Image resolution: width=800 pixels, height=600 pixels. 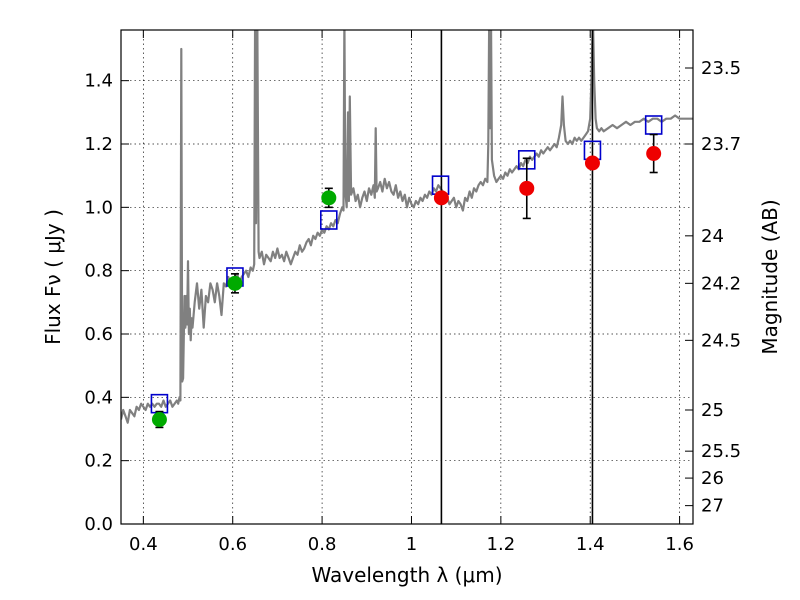 I want to click on y-tick-label: 0.0, so click(x=98, y=524).